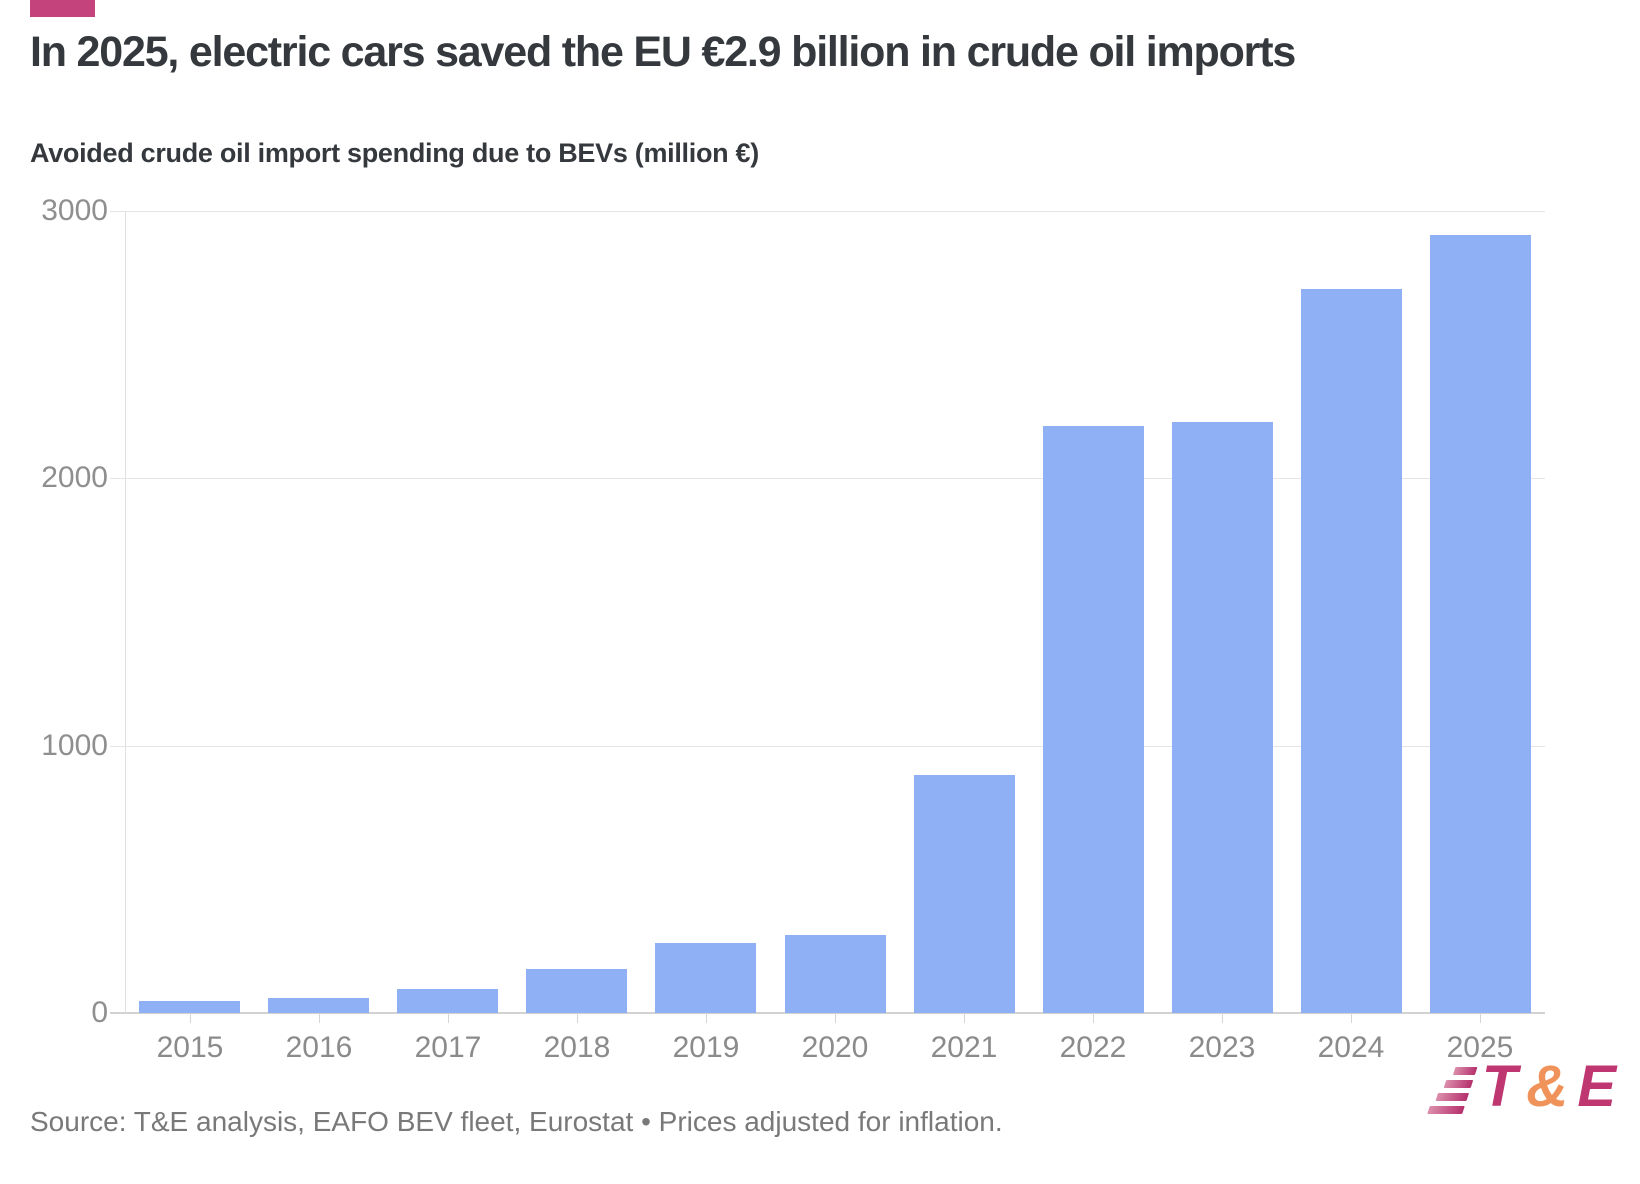 The height and width of the screenshot is (1184, 1640). I want to click on x-tick-2020, so click(835, 1018).